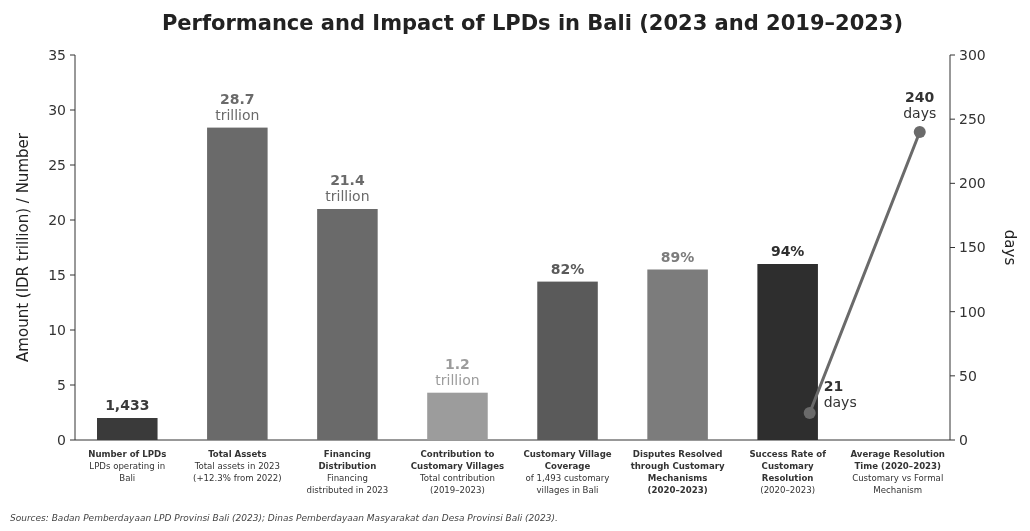  Describe the element at coordinates (237, 106) in the screenshot. I see `annotation: 28.7 trillion` at that location.